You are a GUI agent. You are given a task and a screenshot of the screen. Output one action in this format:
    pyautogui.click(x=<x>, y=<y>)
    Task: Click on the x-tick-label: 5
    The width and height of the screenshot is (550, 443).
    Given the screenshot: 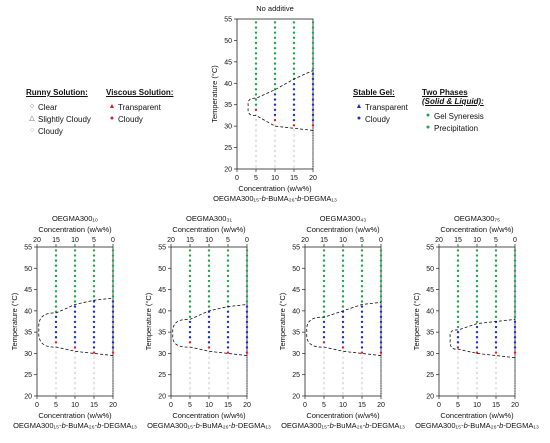 What is the action you would take?
    pyautogui.click(x=458, y=405)
    